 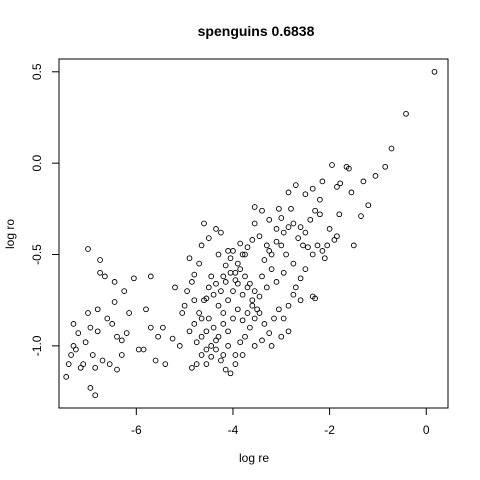 I want to click on y-tick-label: 0.5, so click(x=37, y=71).